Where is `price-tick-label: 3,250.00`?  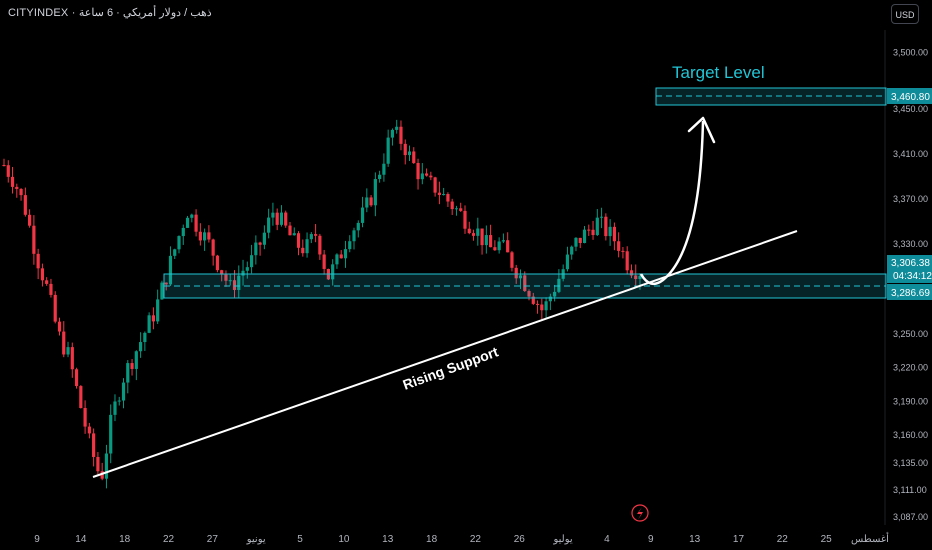
price-tick-label: 3,250.00 is located at coordinates (910, 334).